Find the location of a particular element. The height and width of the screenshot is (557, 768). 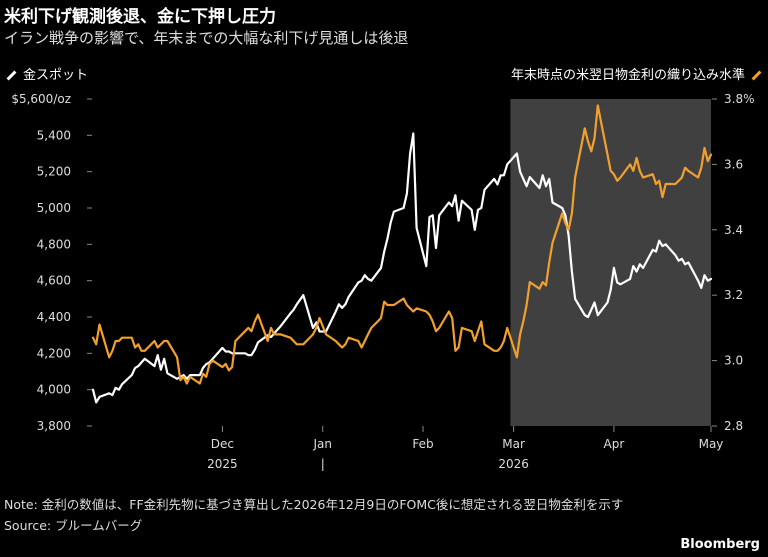

legend-rate-label: 年末時点の米翌日物金利の織り込み水準 is located at coordinates (627, 75).